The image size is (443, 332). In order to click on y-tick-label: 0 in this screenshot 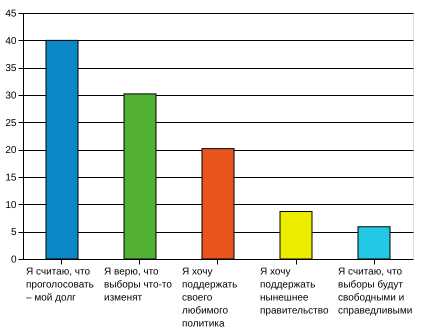, I will do `click(13, 260)`.